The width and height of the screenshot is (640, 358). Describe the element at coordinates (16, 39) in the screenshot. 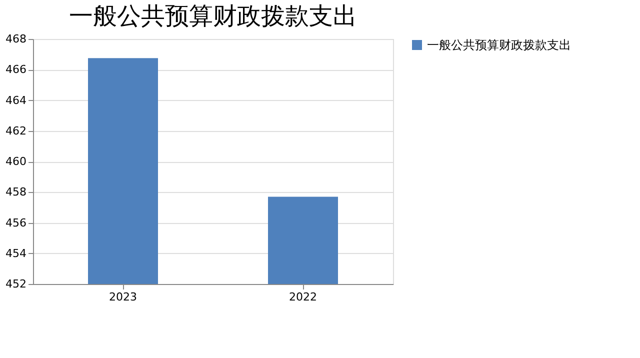

I see `y-tick-label: 468` at that location.